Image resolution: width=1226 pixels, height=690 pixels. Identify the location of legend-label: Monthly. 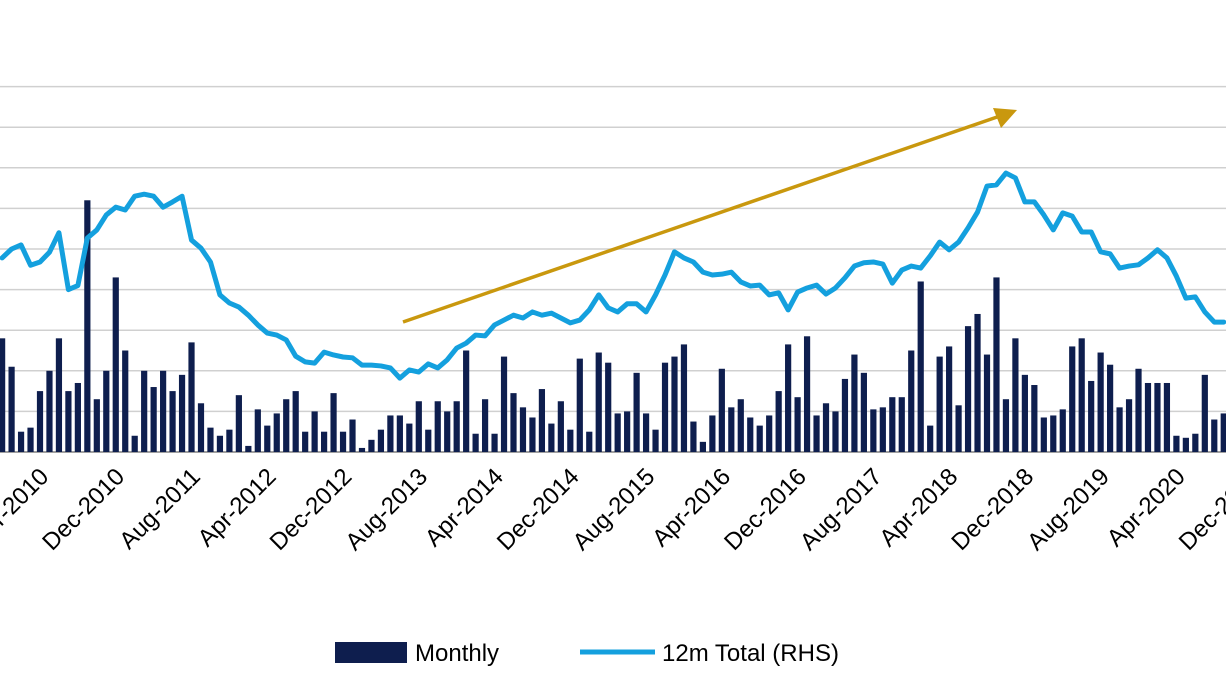
(457, 653).